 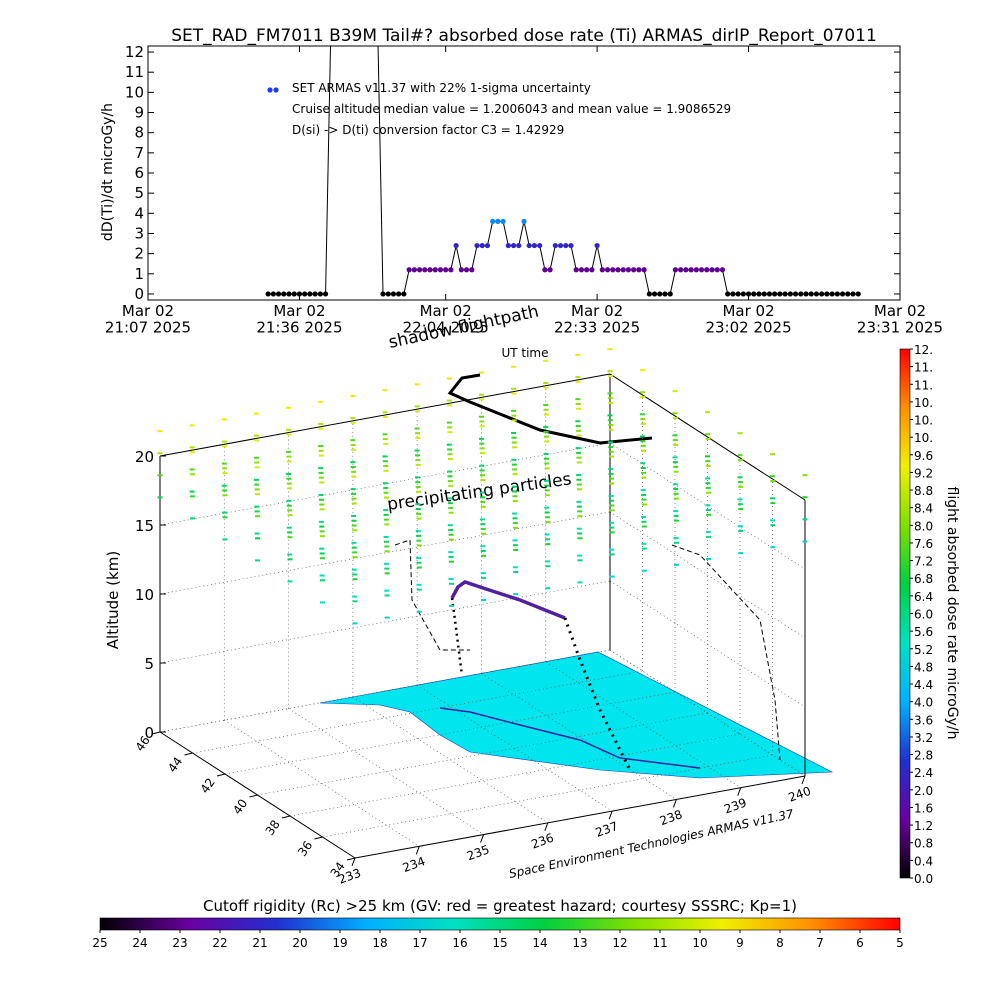 I want to click on colorbar-tick-label: 7.2, so click(x=923, y=562).